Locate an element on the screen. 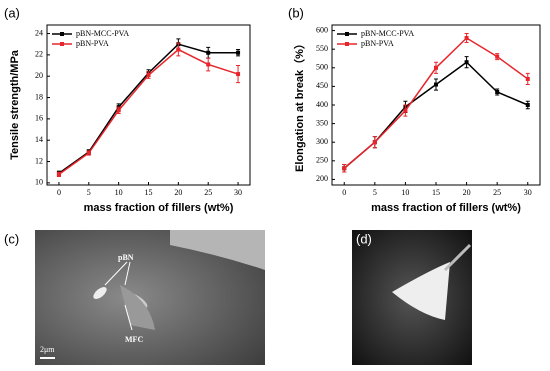 This screenshot has height=371, width=550. y-tick-label: 250 is located at coordinates (322, 160).